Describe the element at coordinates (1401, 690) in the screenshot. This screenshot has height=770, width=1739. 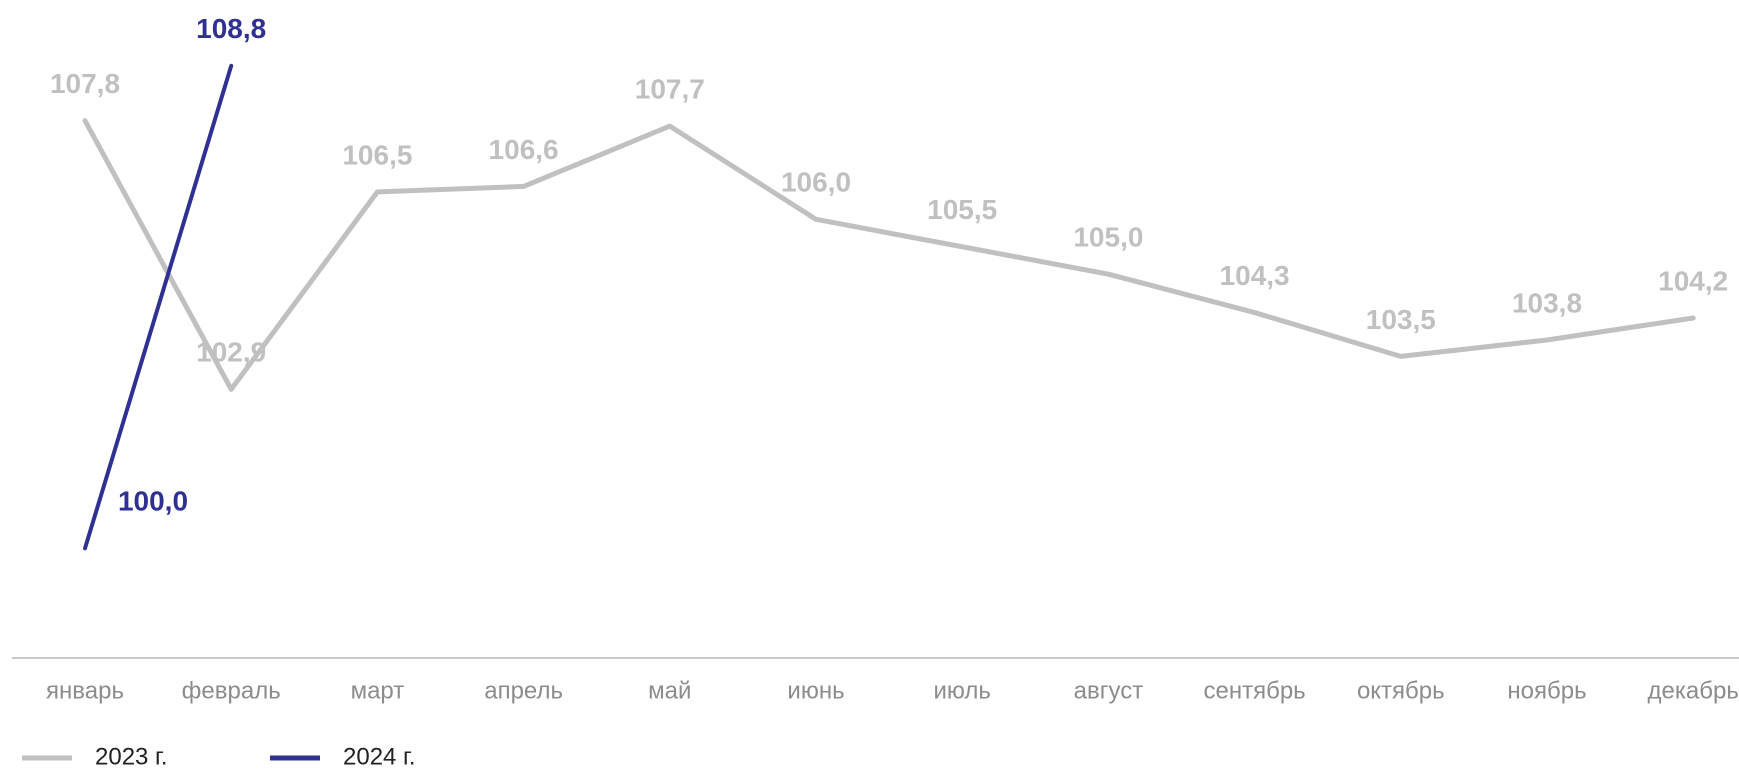
I see `x-tick-label: октябрь` at that location.